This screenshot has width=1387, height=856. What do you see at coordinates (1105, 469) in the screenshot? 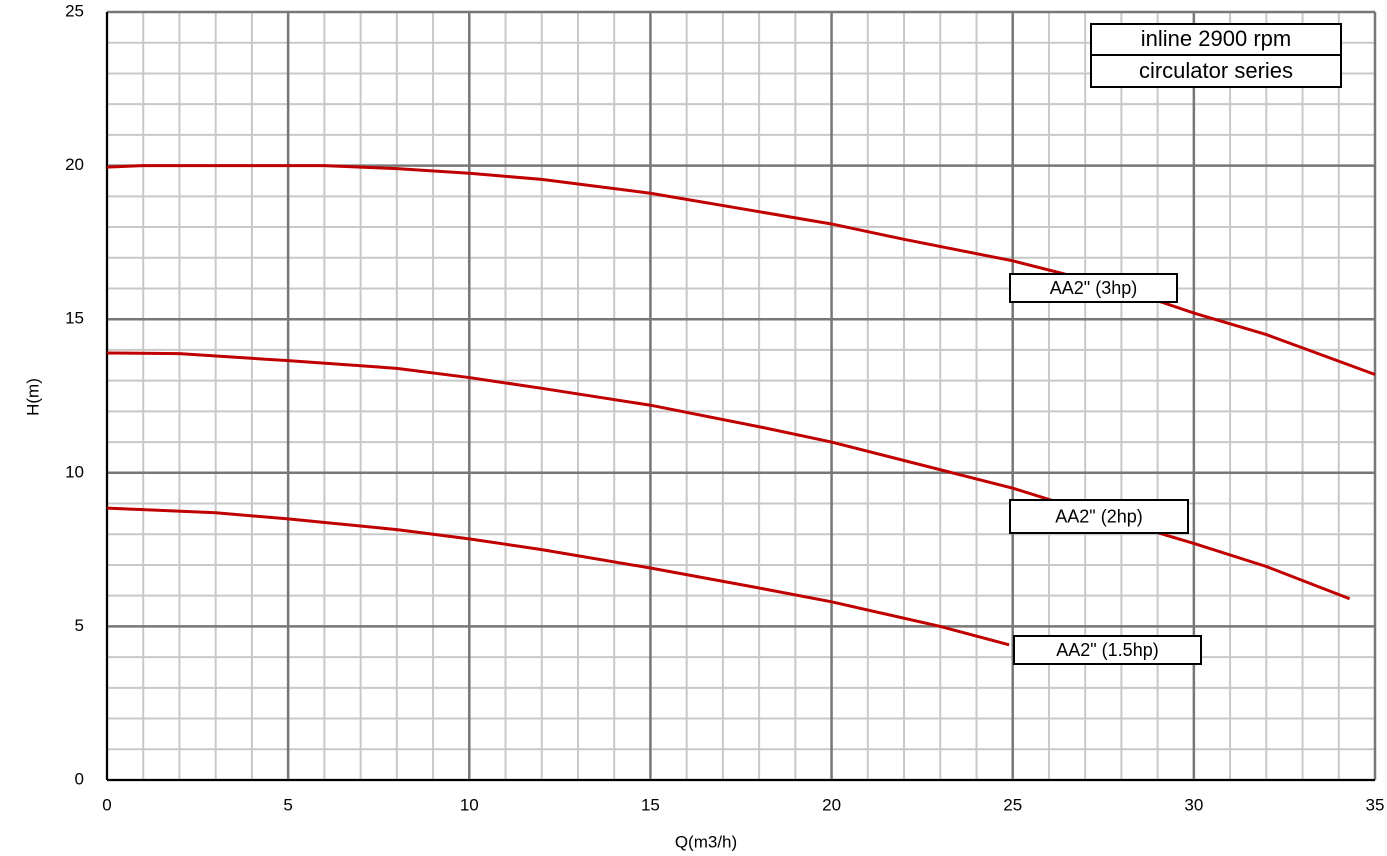
I see `labels: AA2" (3hp) AA2" (2hp) AA2" (1.5hp)` at bounding box center [1105, 469].